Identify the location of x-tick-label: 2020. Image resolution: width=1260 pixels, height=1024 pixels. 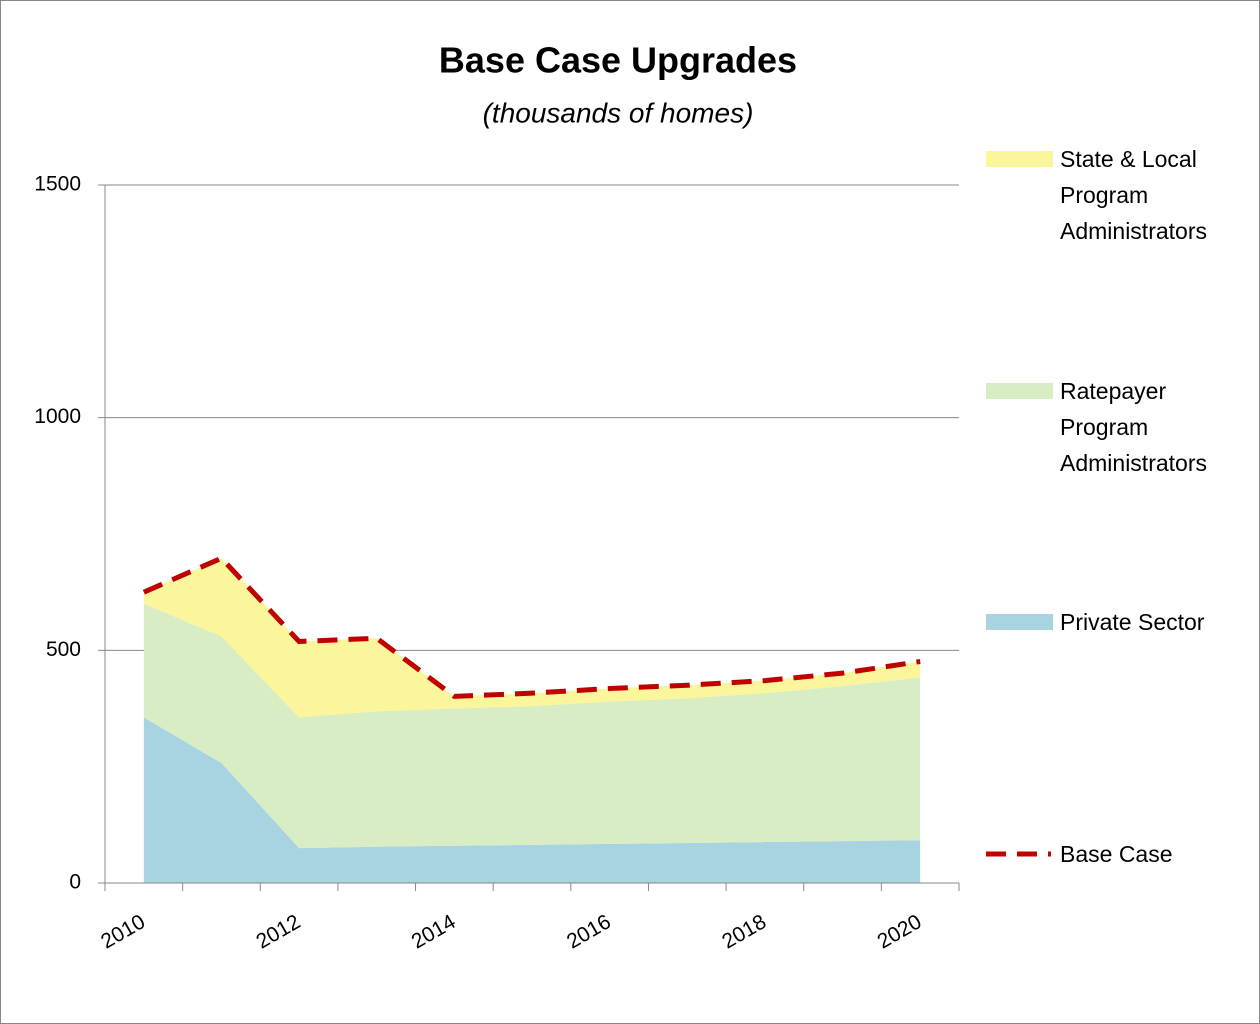
(899, 931).